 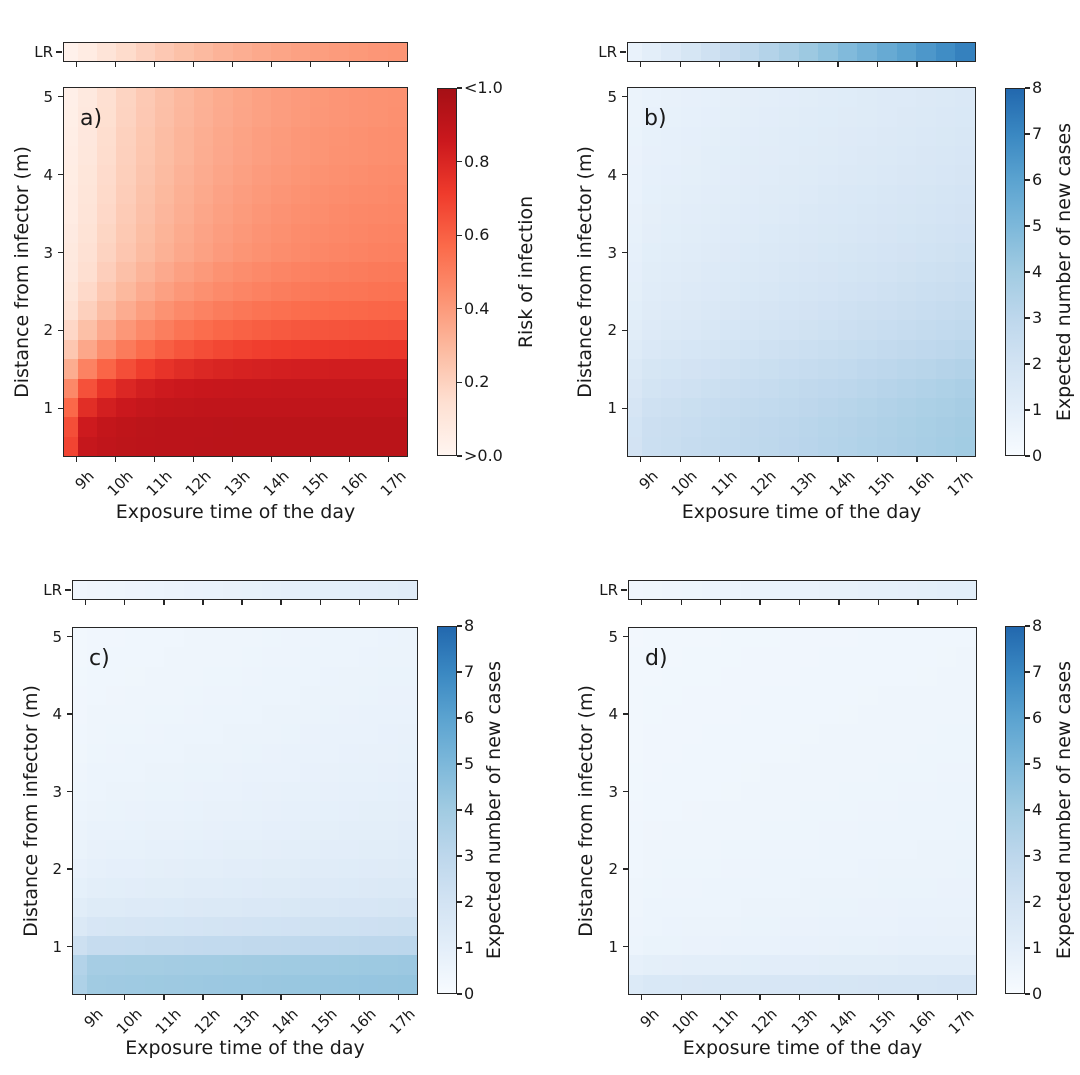 What do you see at coordinates (945, 52) in the screenshot?
I see `lr-strip-cell` at bounding box center [945, 52].